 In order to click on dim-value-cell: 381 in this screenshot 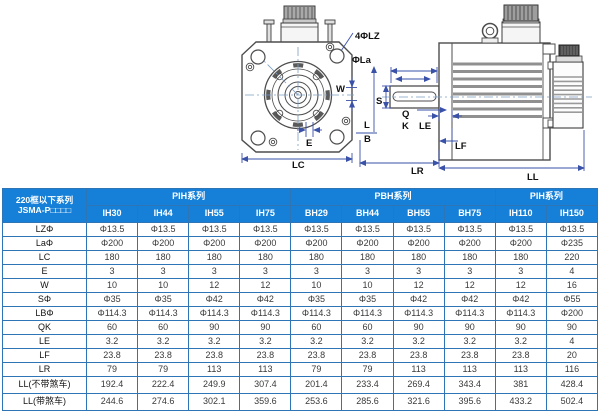, I will do `click(520, 385)`.